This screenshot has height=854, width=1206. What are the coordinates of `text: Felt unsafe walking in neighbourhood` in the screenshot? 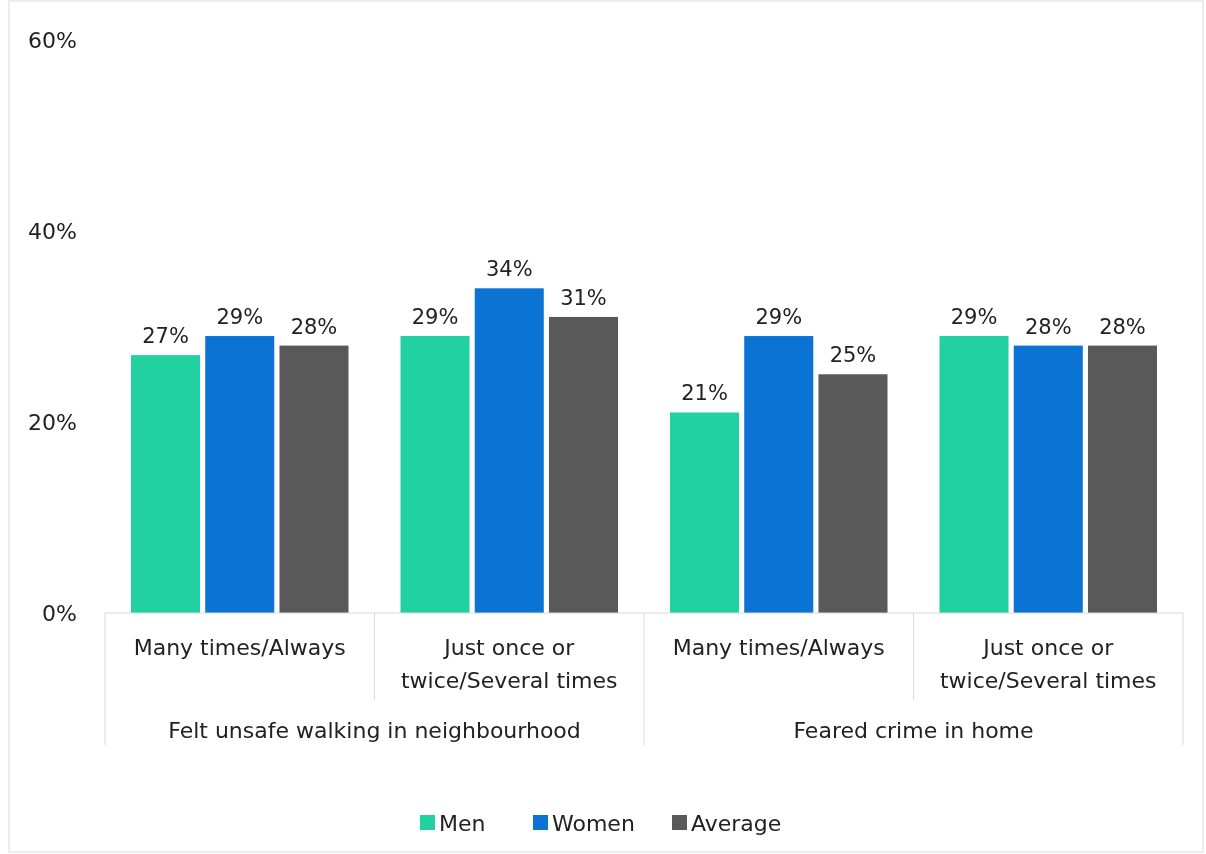 It's located at (374, 730).